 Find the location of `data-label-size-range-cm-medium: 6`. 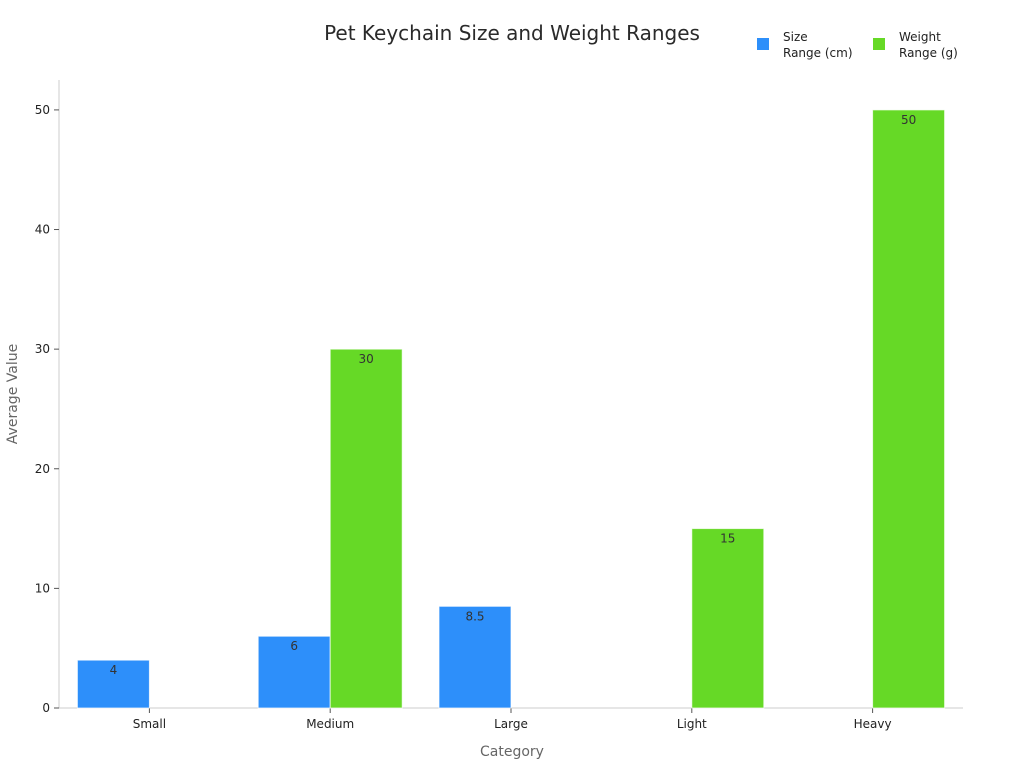

data-label-size-range-cm-medium: 6 is located at coordinates (294, 646).